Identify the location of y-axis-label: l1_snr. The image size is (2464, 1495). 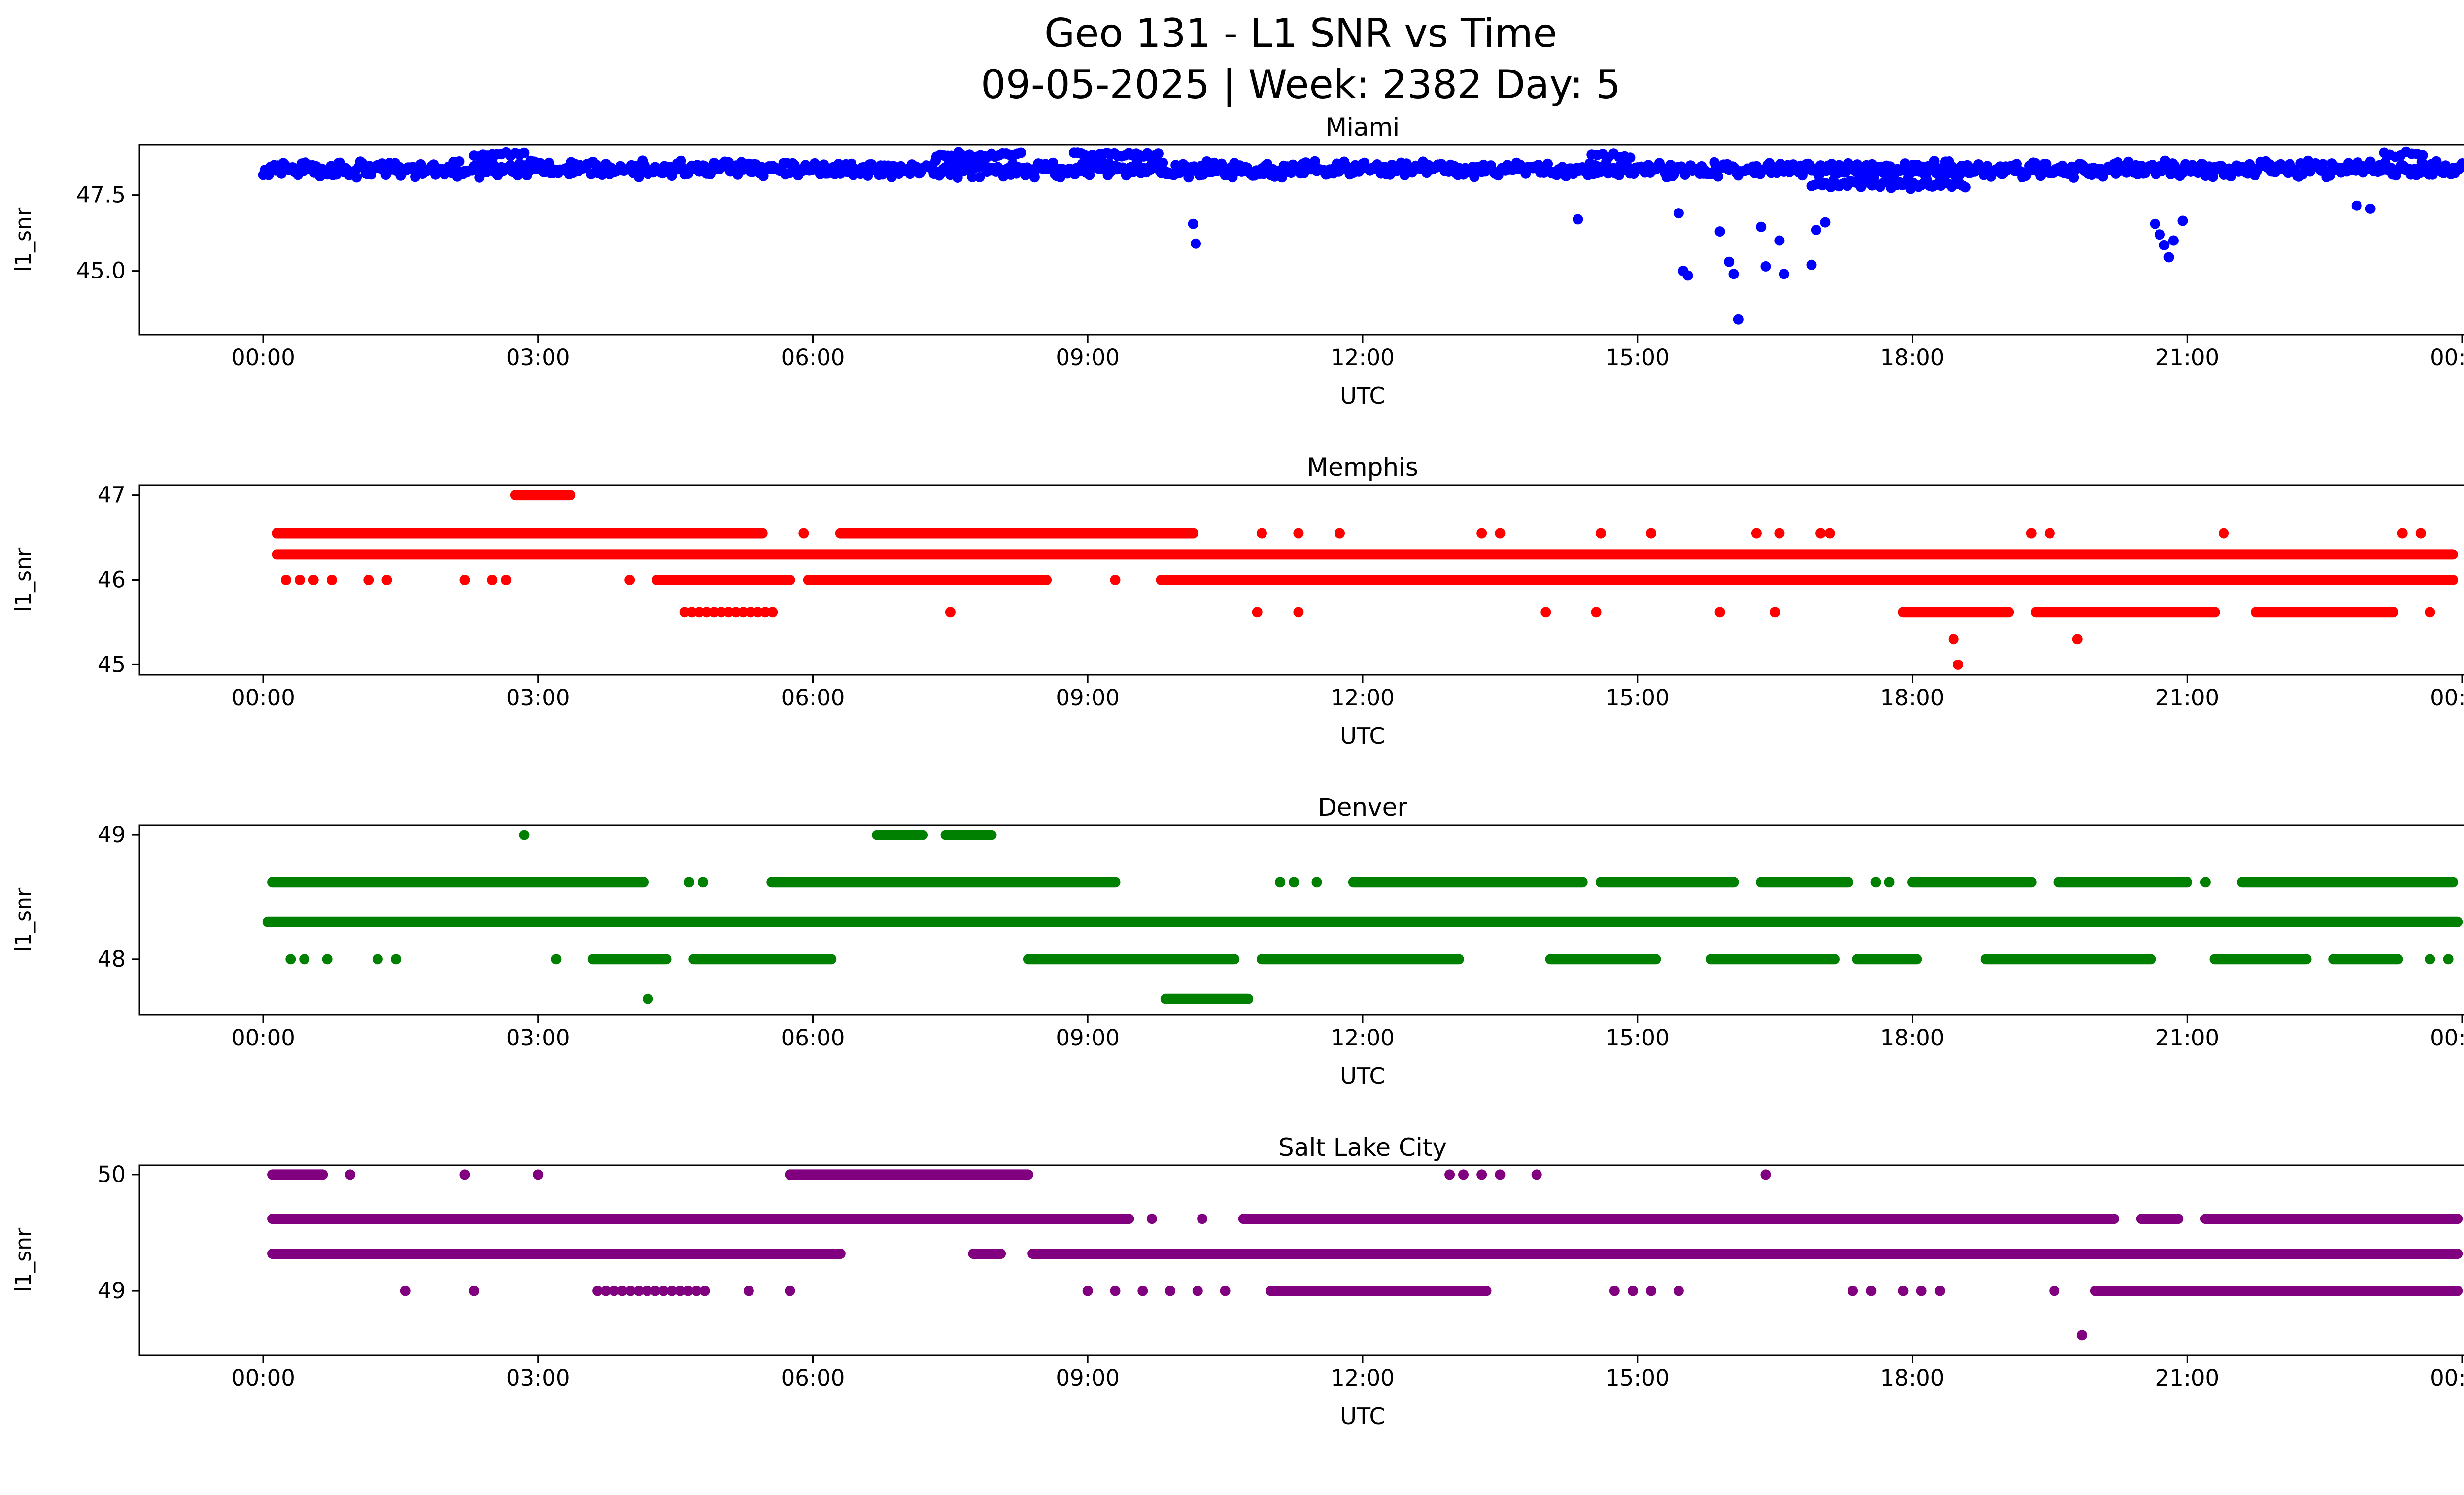
(23, 1259).